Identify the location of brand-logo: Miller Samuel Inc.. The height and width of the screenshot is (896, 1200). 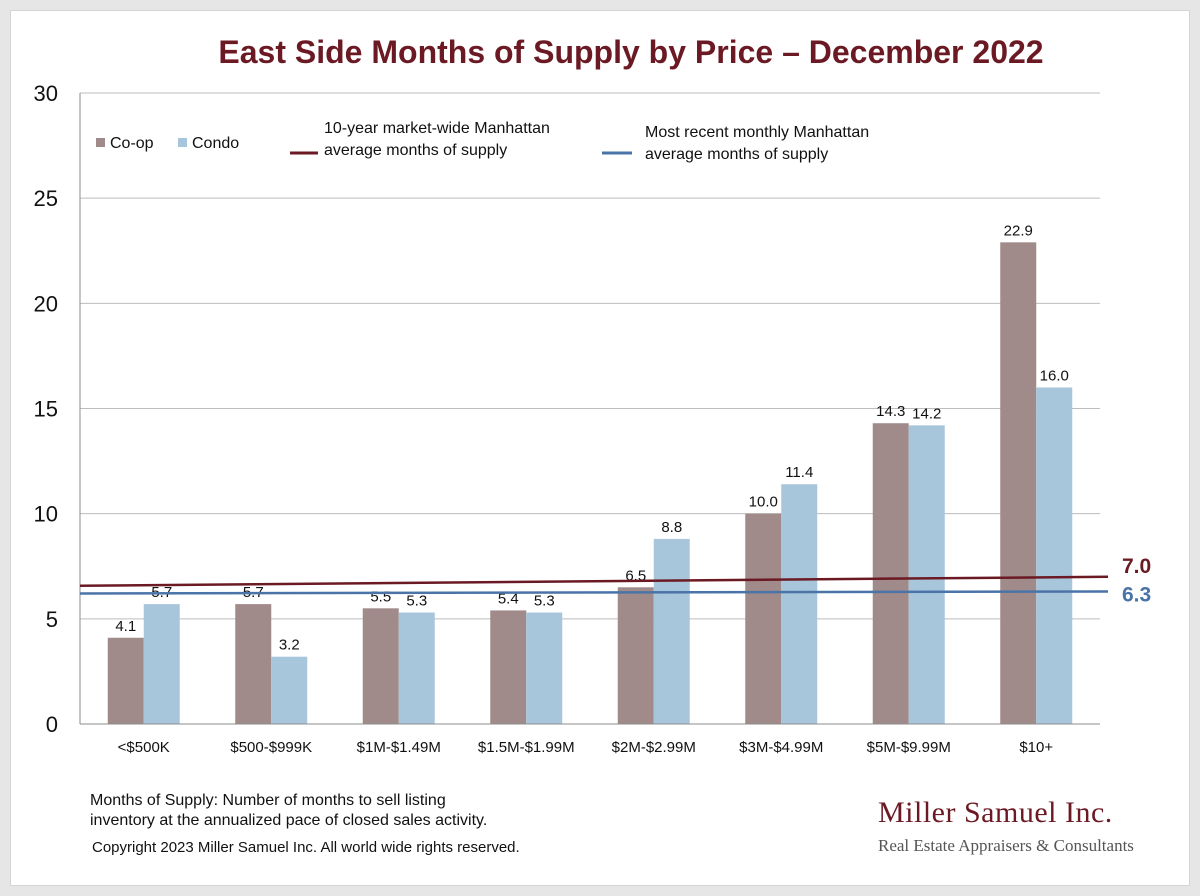
(995, 812).